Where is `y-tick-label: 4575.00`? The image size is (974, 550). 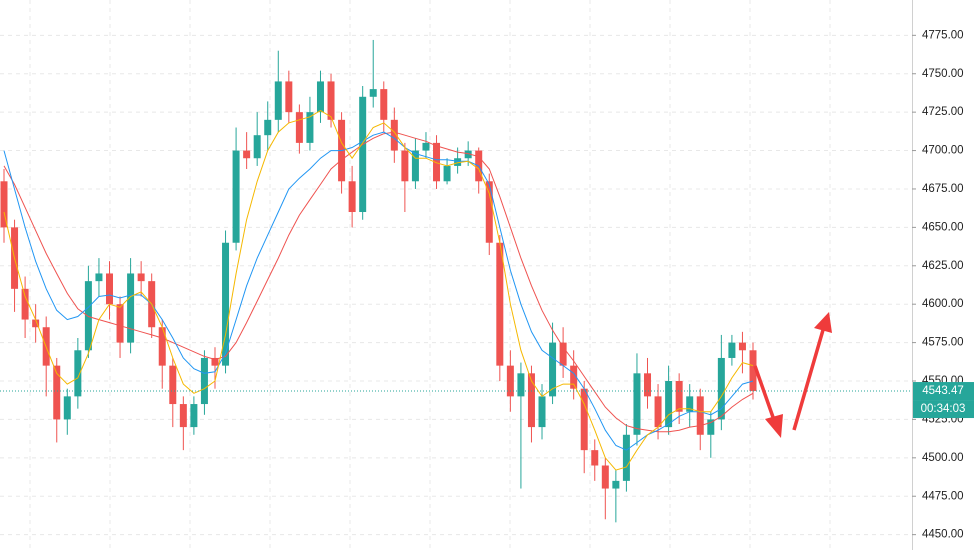
y-tick-label: 4575.00 is located at coordinates (943, 343).